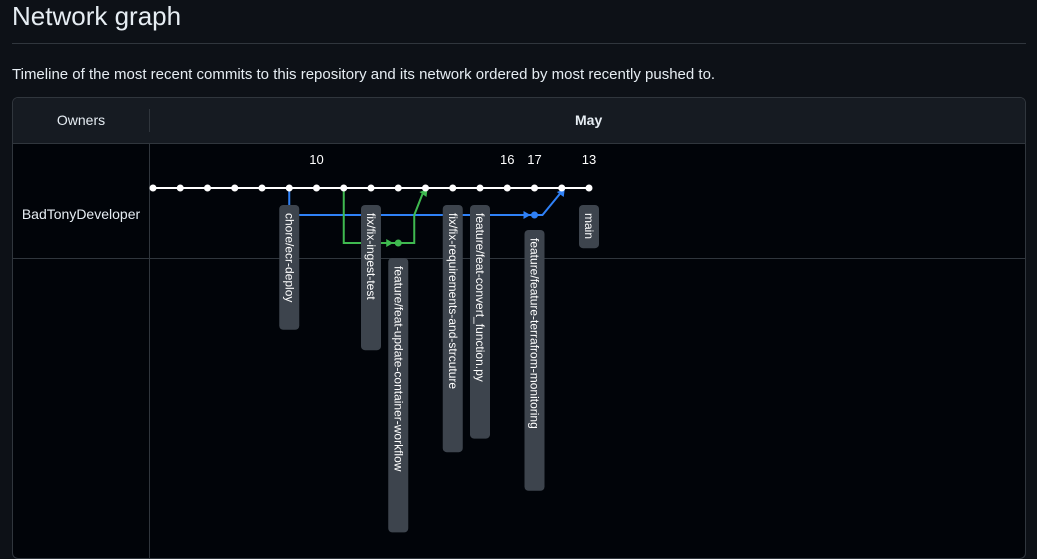  What do you see at coordinates (519, 121) in the screenshot?
I see `graph-header: Owners May` at bounding box center [519, 121].